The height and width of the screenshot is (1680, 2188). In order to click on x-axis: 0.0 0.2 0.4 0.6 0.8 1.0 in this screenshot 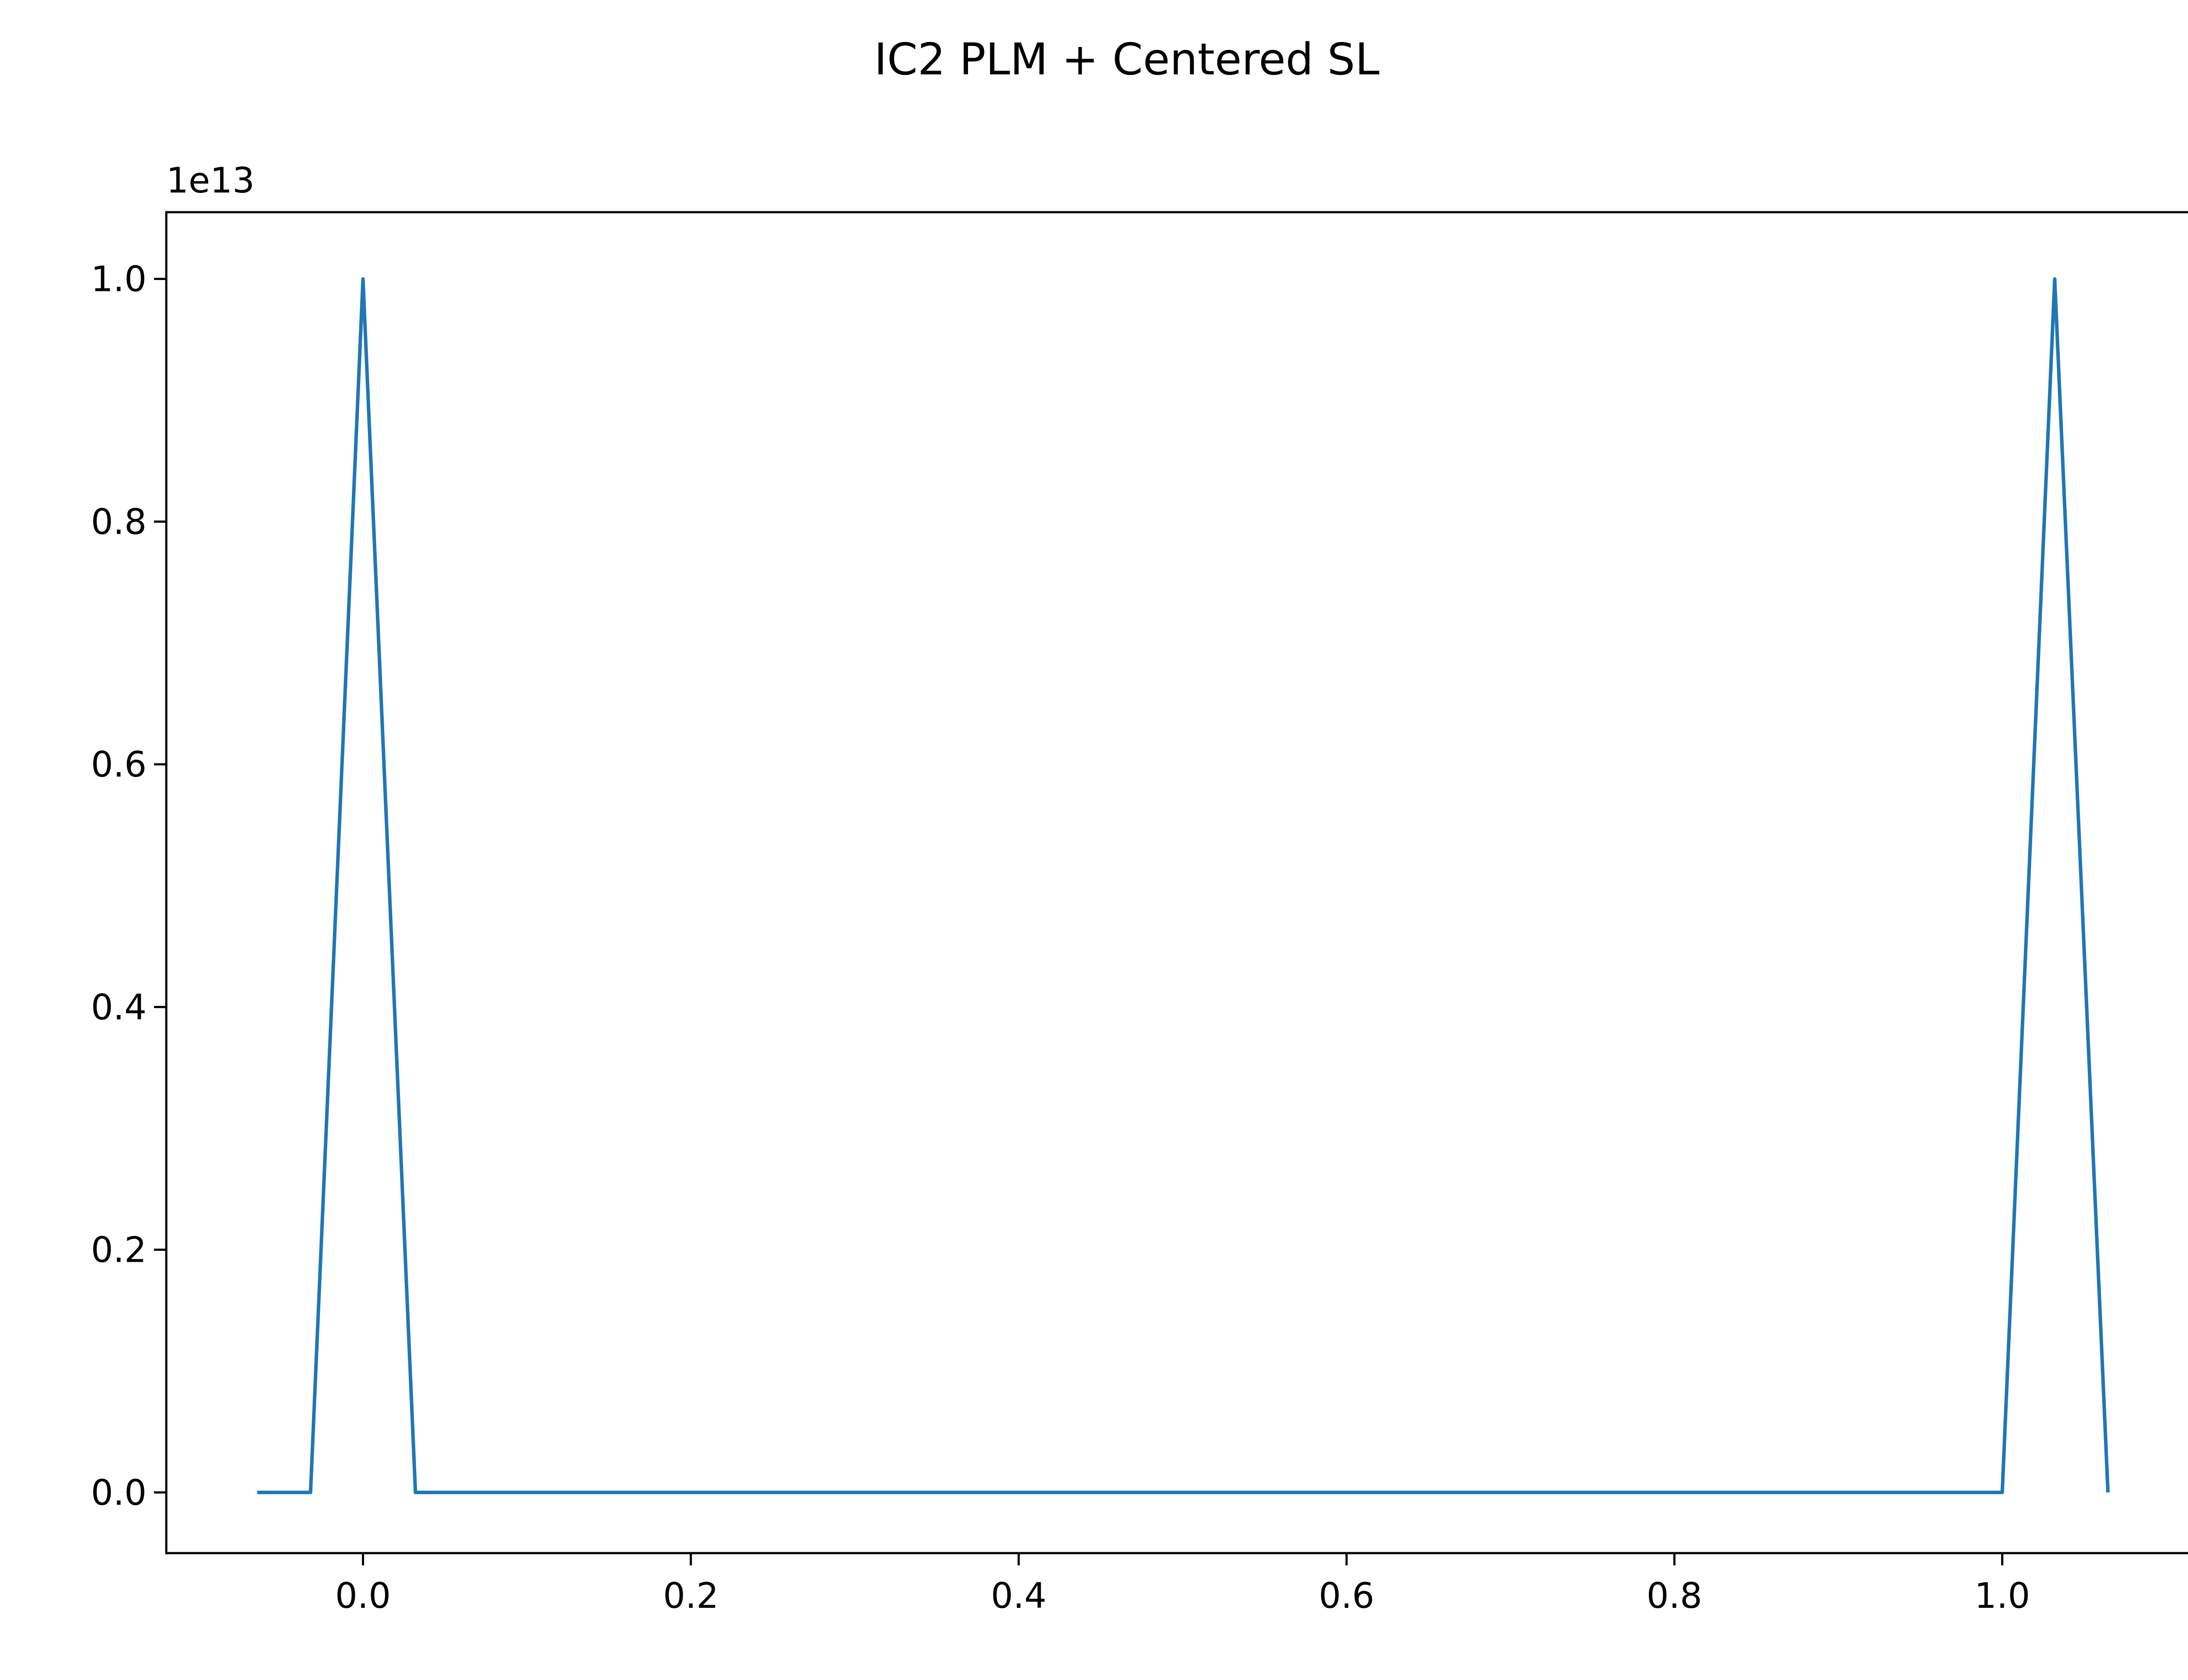, I will do `click(1182, 1584)`.